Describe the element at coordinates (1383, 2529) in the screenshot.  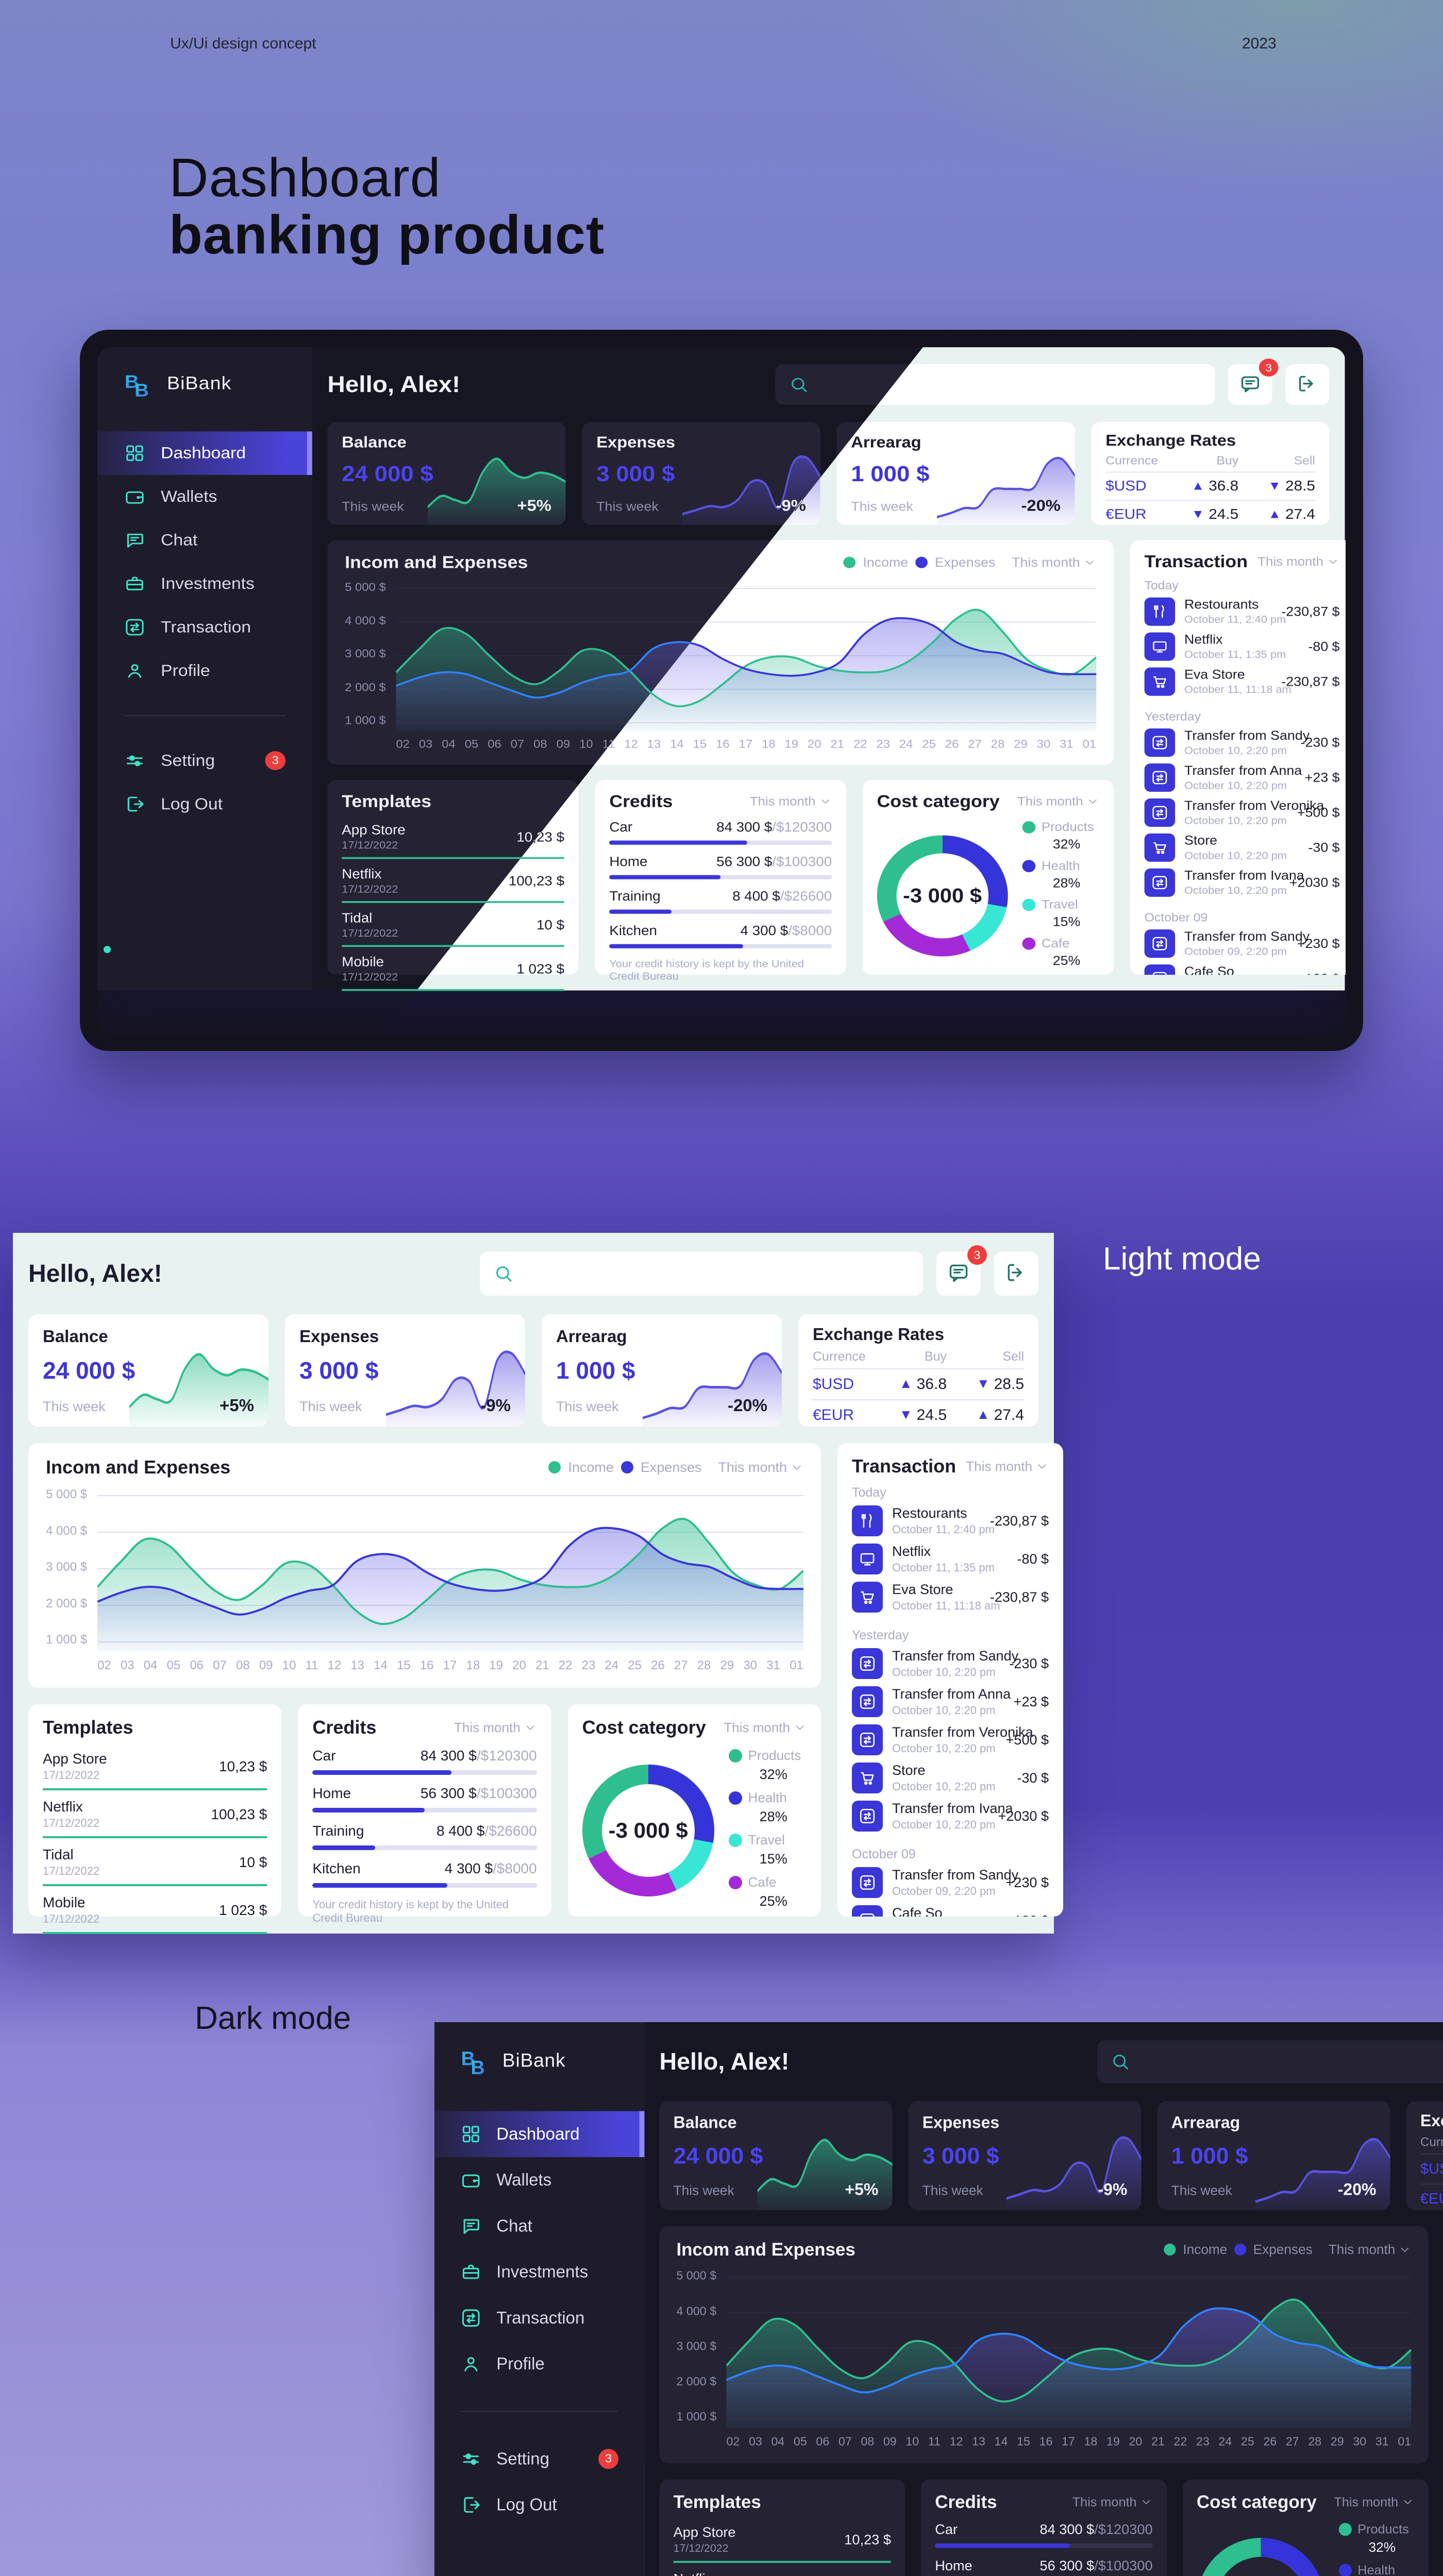
I see `slice-label: Products` at that location.